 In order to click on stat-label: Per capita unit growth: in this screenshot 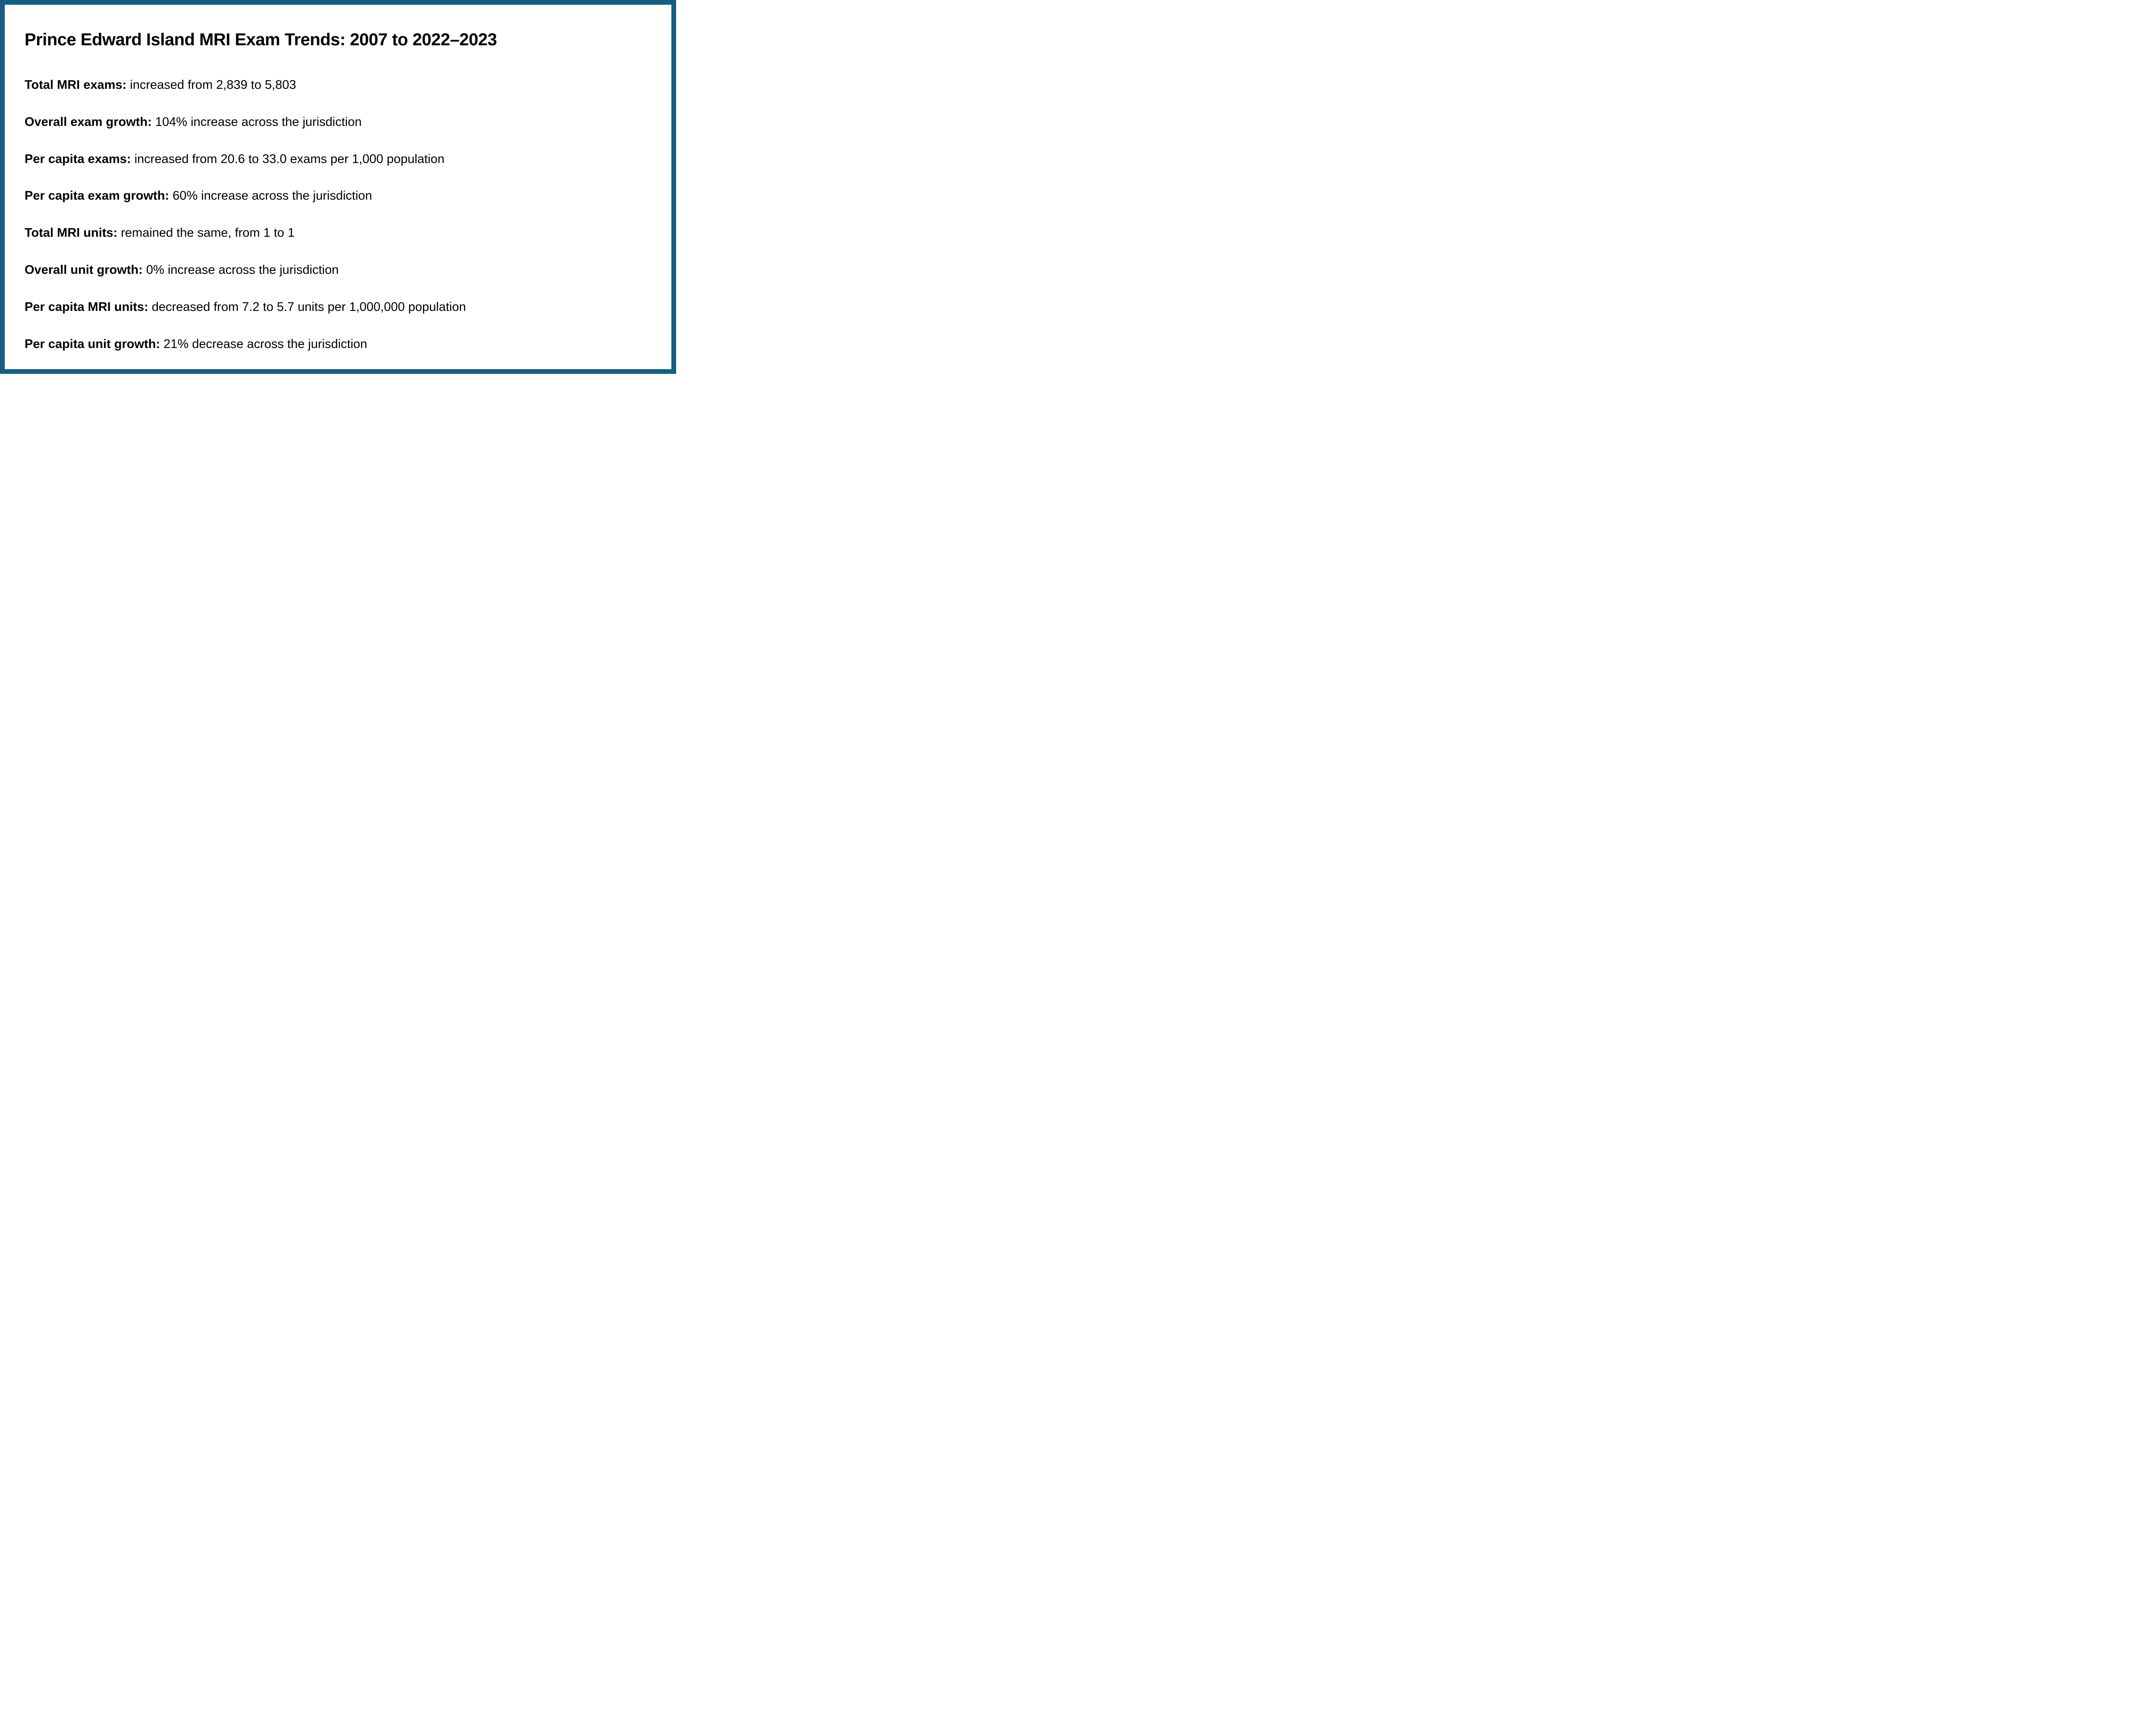, I will do `click(92, 344)`.